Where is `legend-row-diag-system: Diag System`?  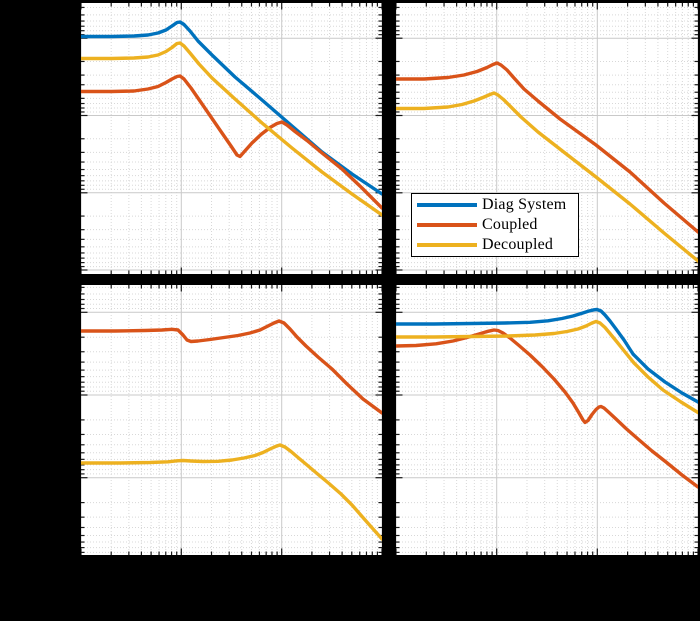 legend-row-diag-system: Diag System is located at coordinates (495, 205).